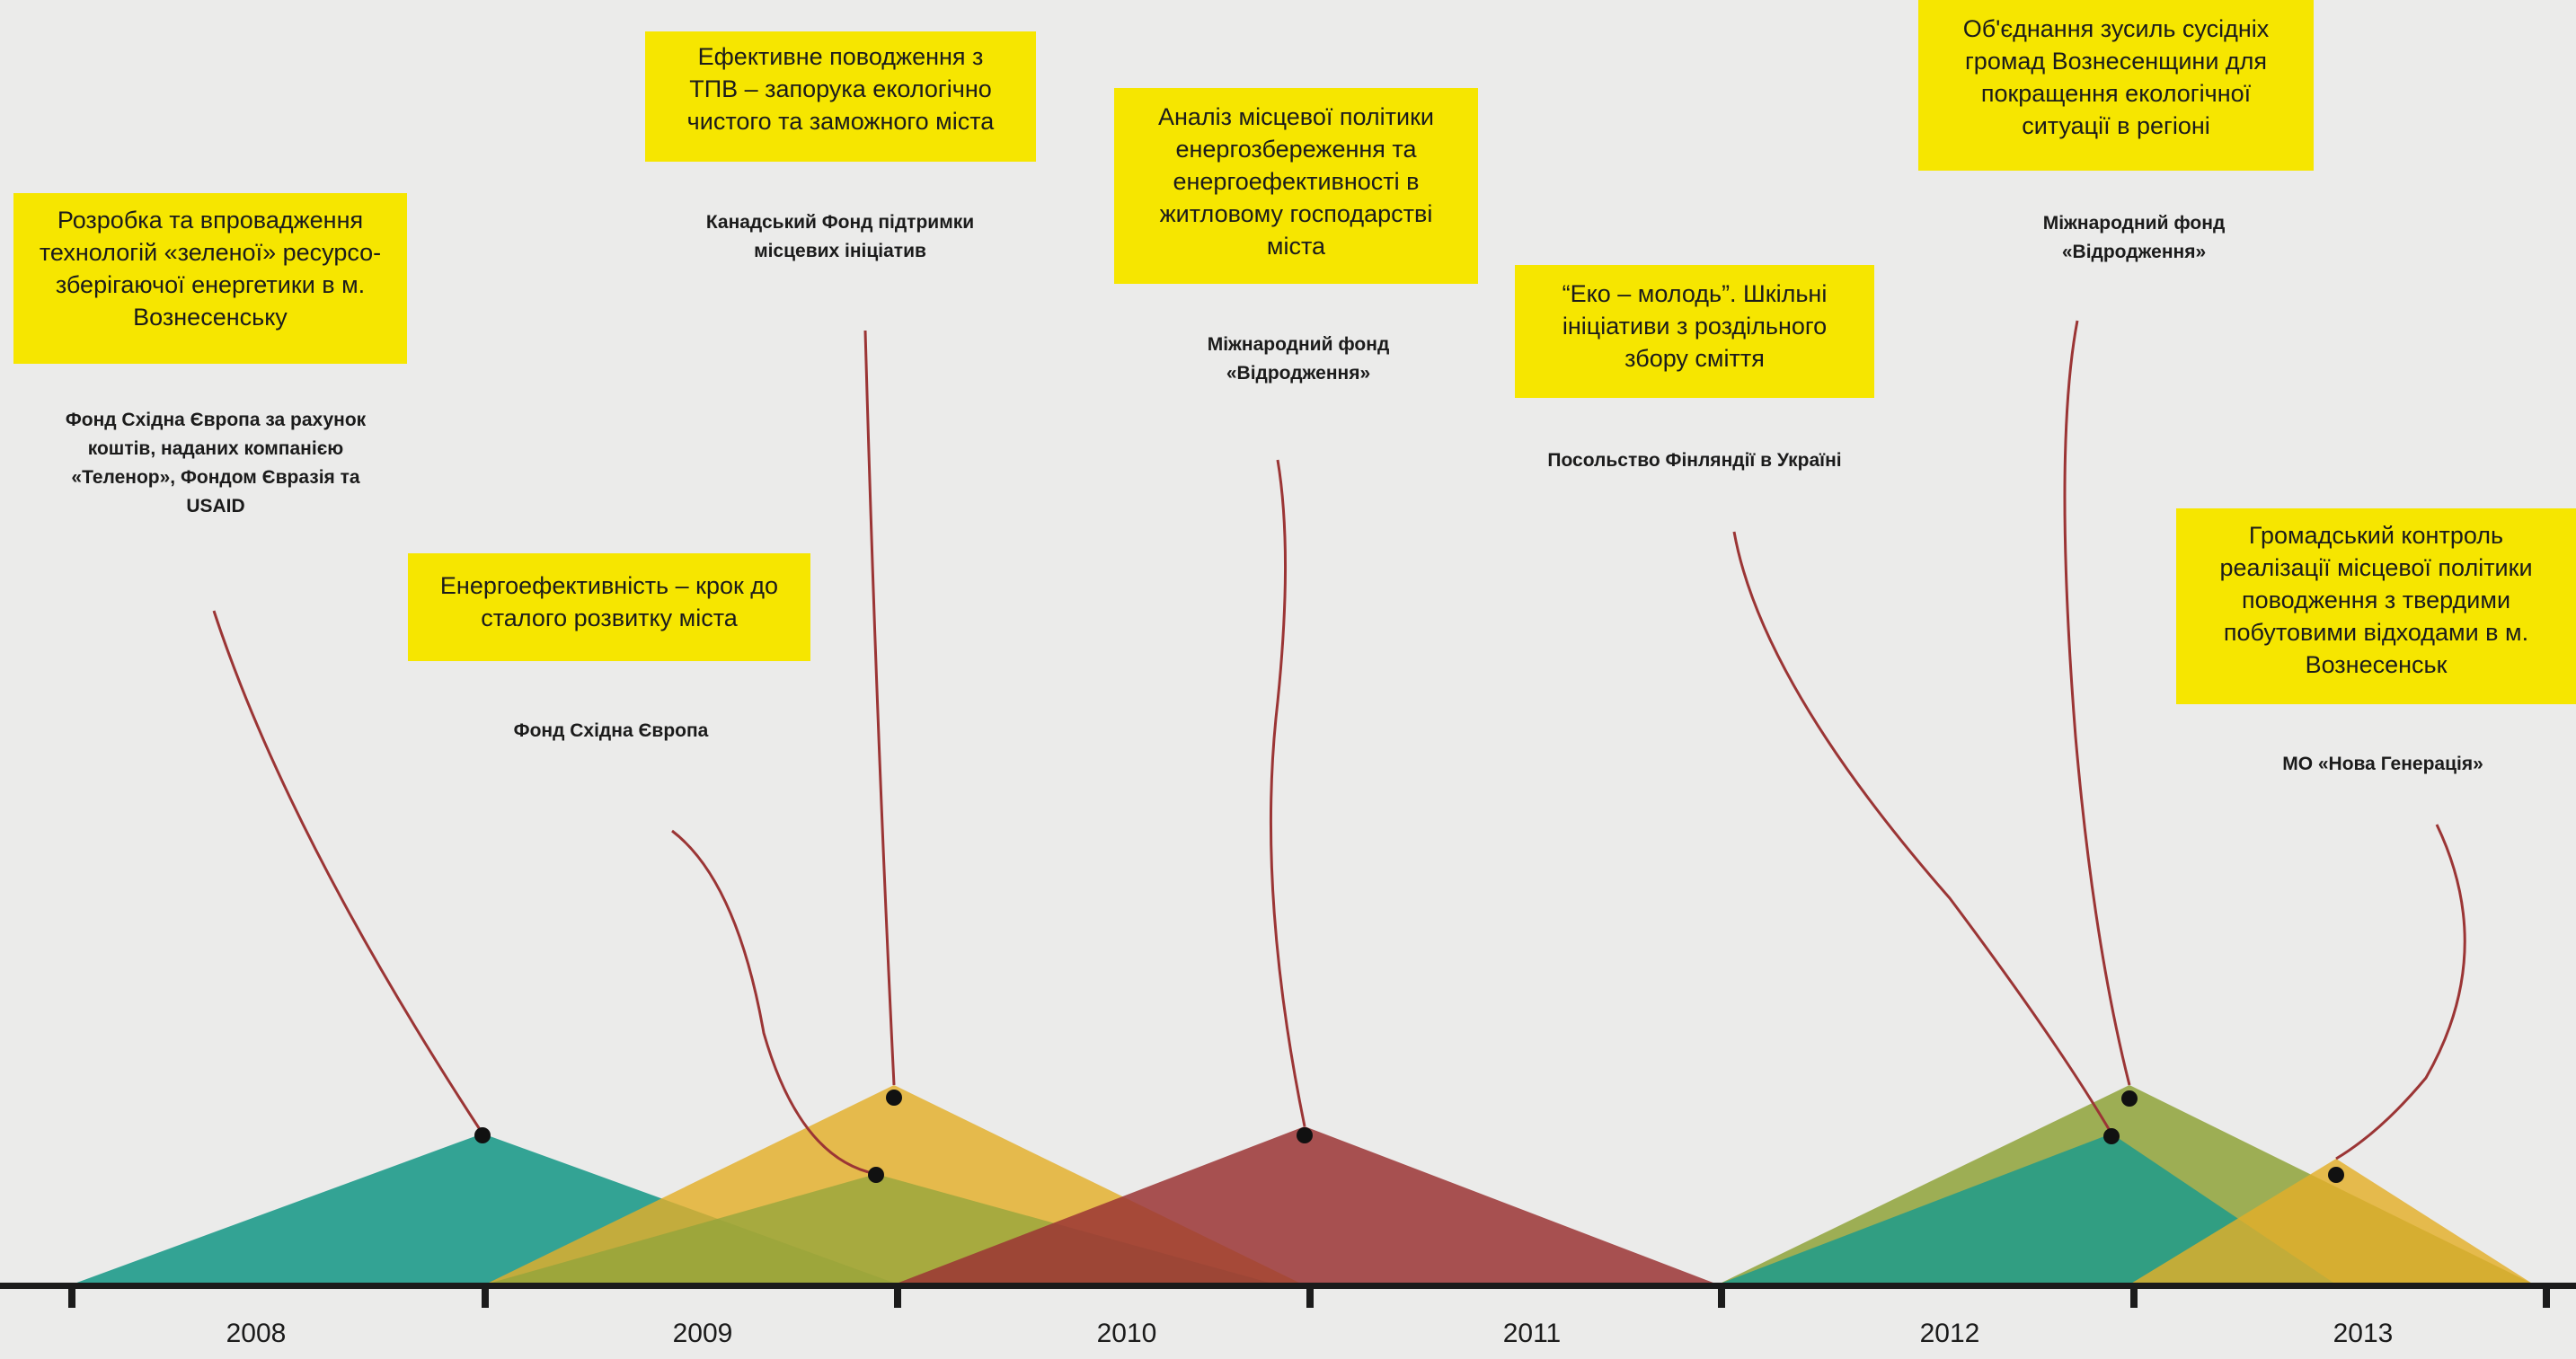 The image size is (2576, 1359). What do you see at coordinates (1296, 246) in the screenshot?
I see `title-line: міста` at bounding box center [1296, 246].